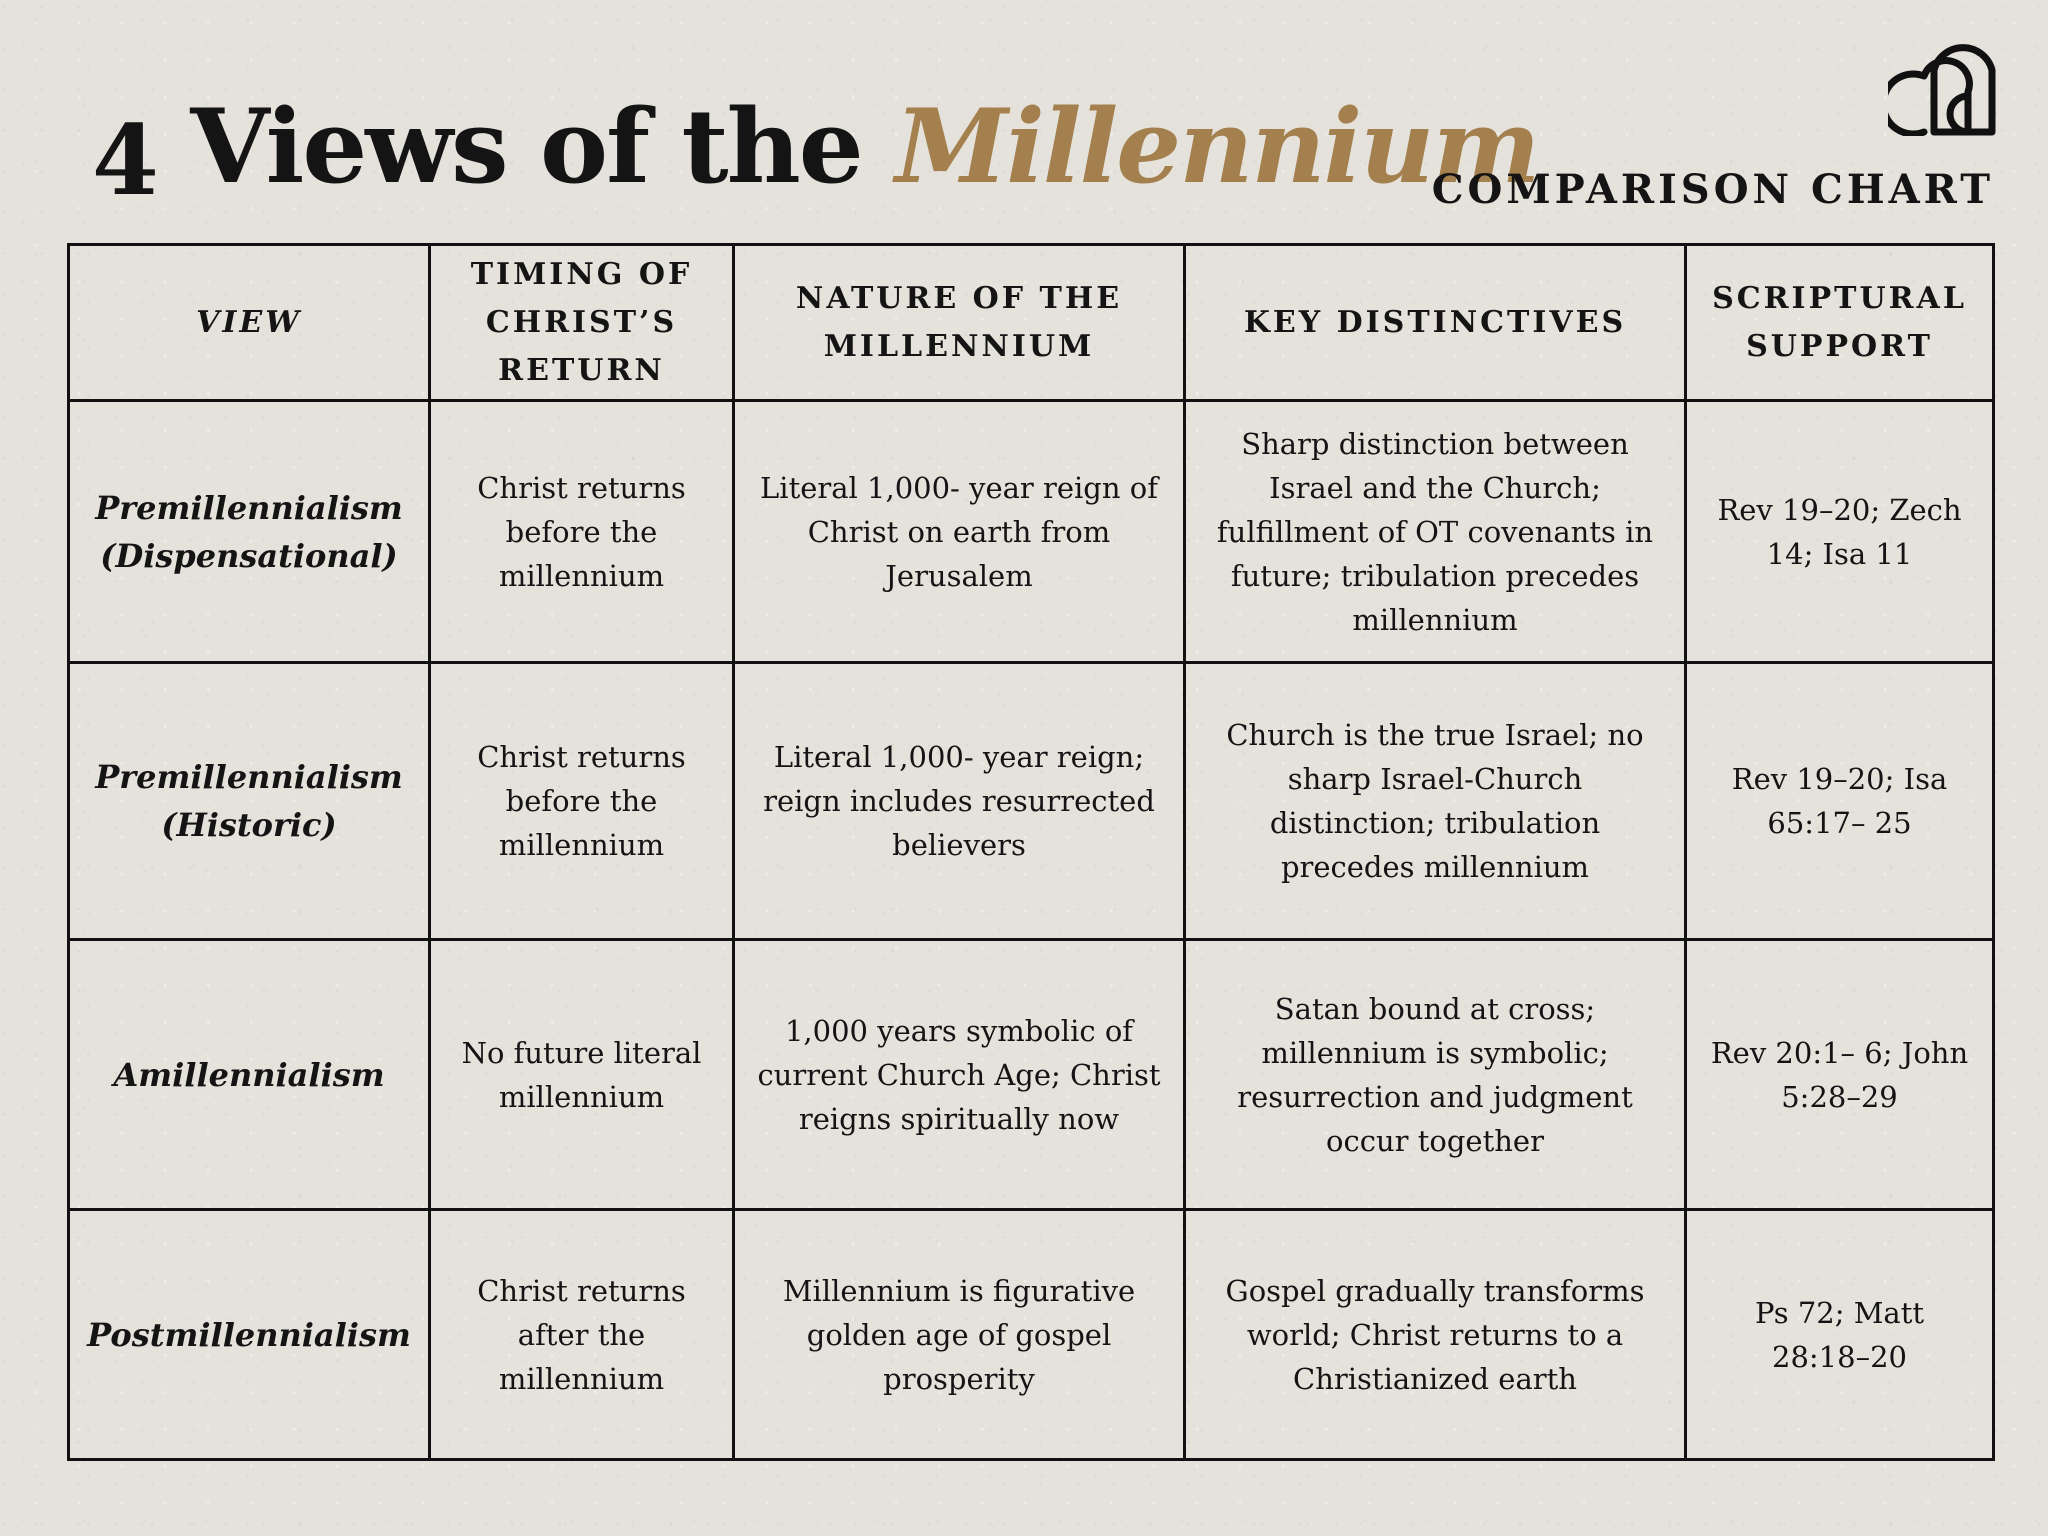  Describe the element at coordinates (1839, 1334) in the screenshot. I see `support-cell: Ps 72; Matt 28:18–20` at that location.